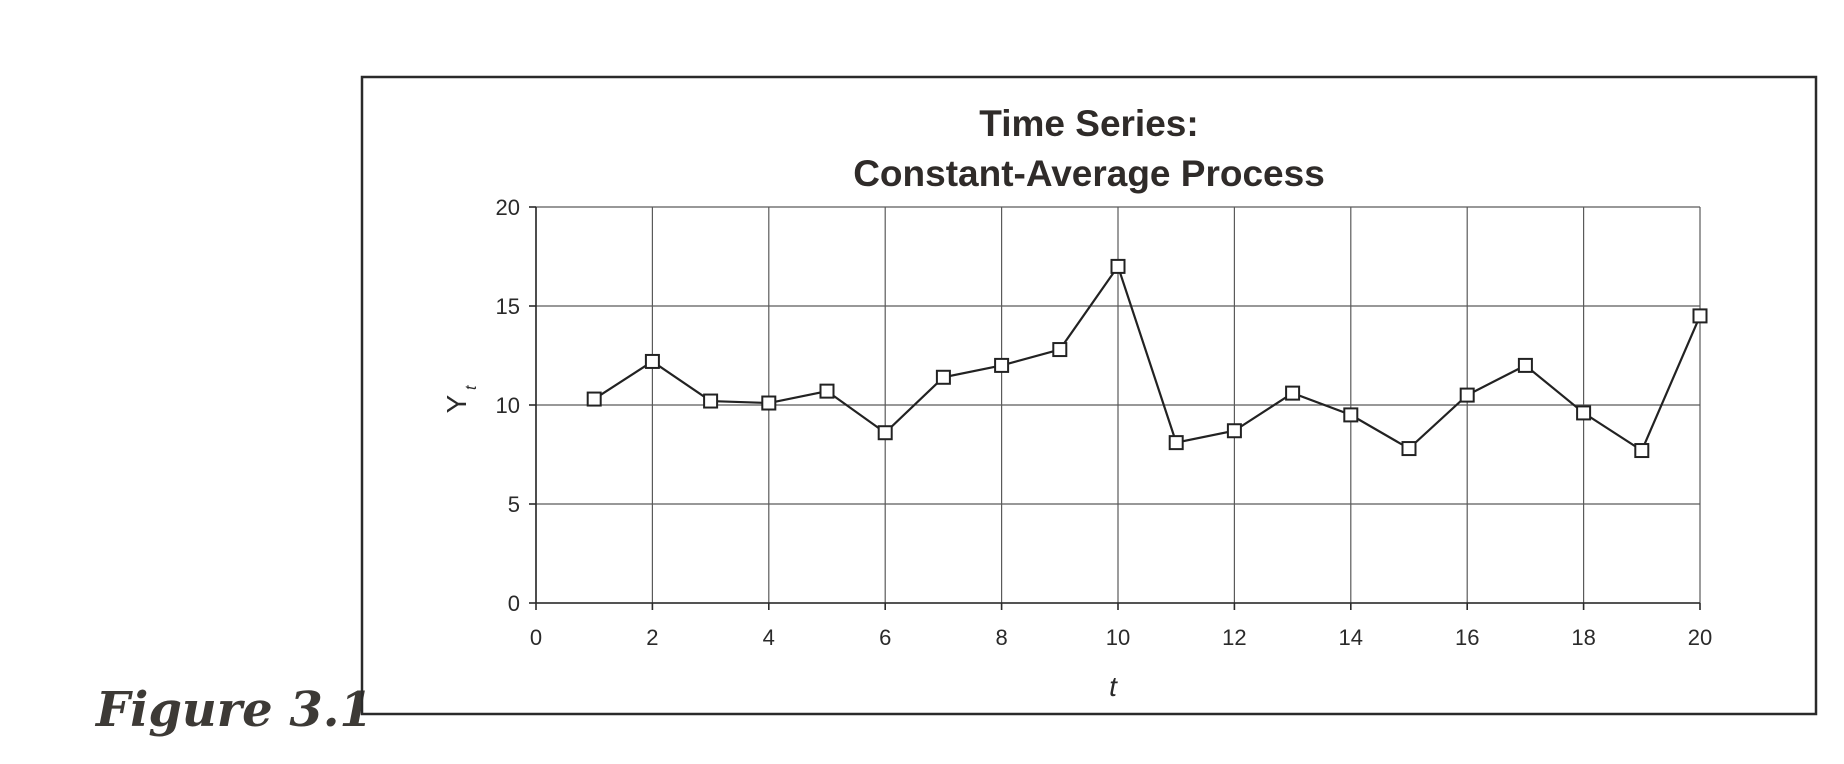 The width and height of the screenshot is (1844, 764). I want to click on chart-title-line-1: Time Series:, so click(1088, 123).